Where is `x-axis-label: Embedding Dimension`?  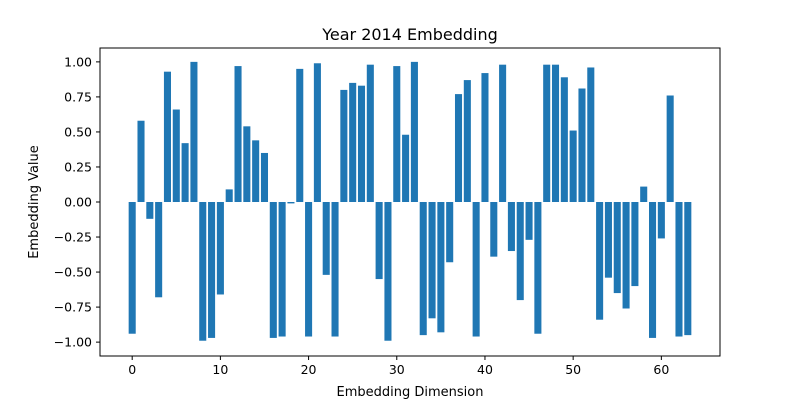
x-axis-label: Embedding Dimension is located at coordinates (410, 392).